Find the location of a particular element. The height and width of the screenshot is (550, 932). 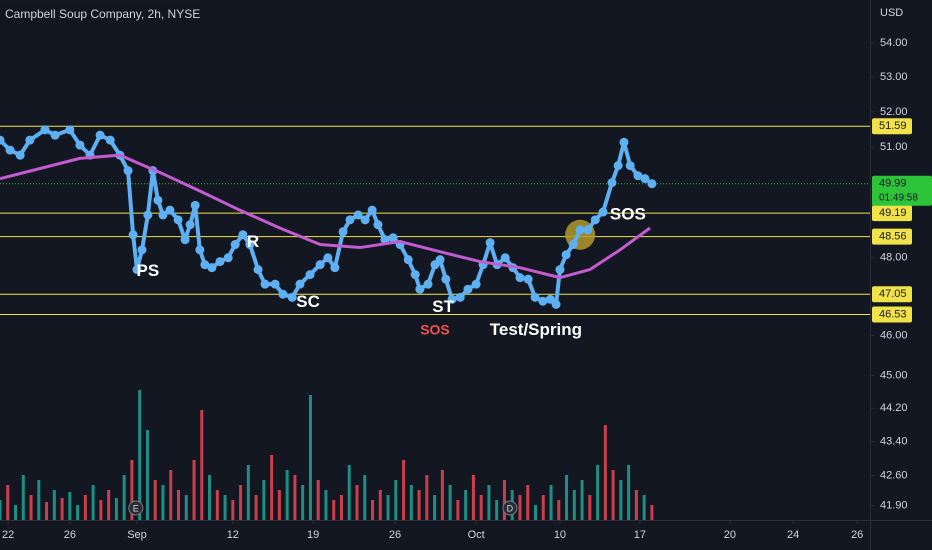

x-tick-label: 20 is located at coordinates (730, 535).